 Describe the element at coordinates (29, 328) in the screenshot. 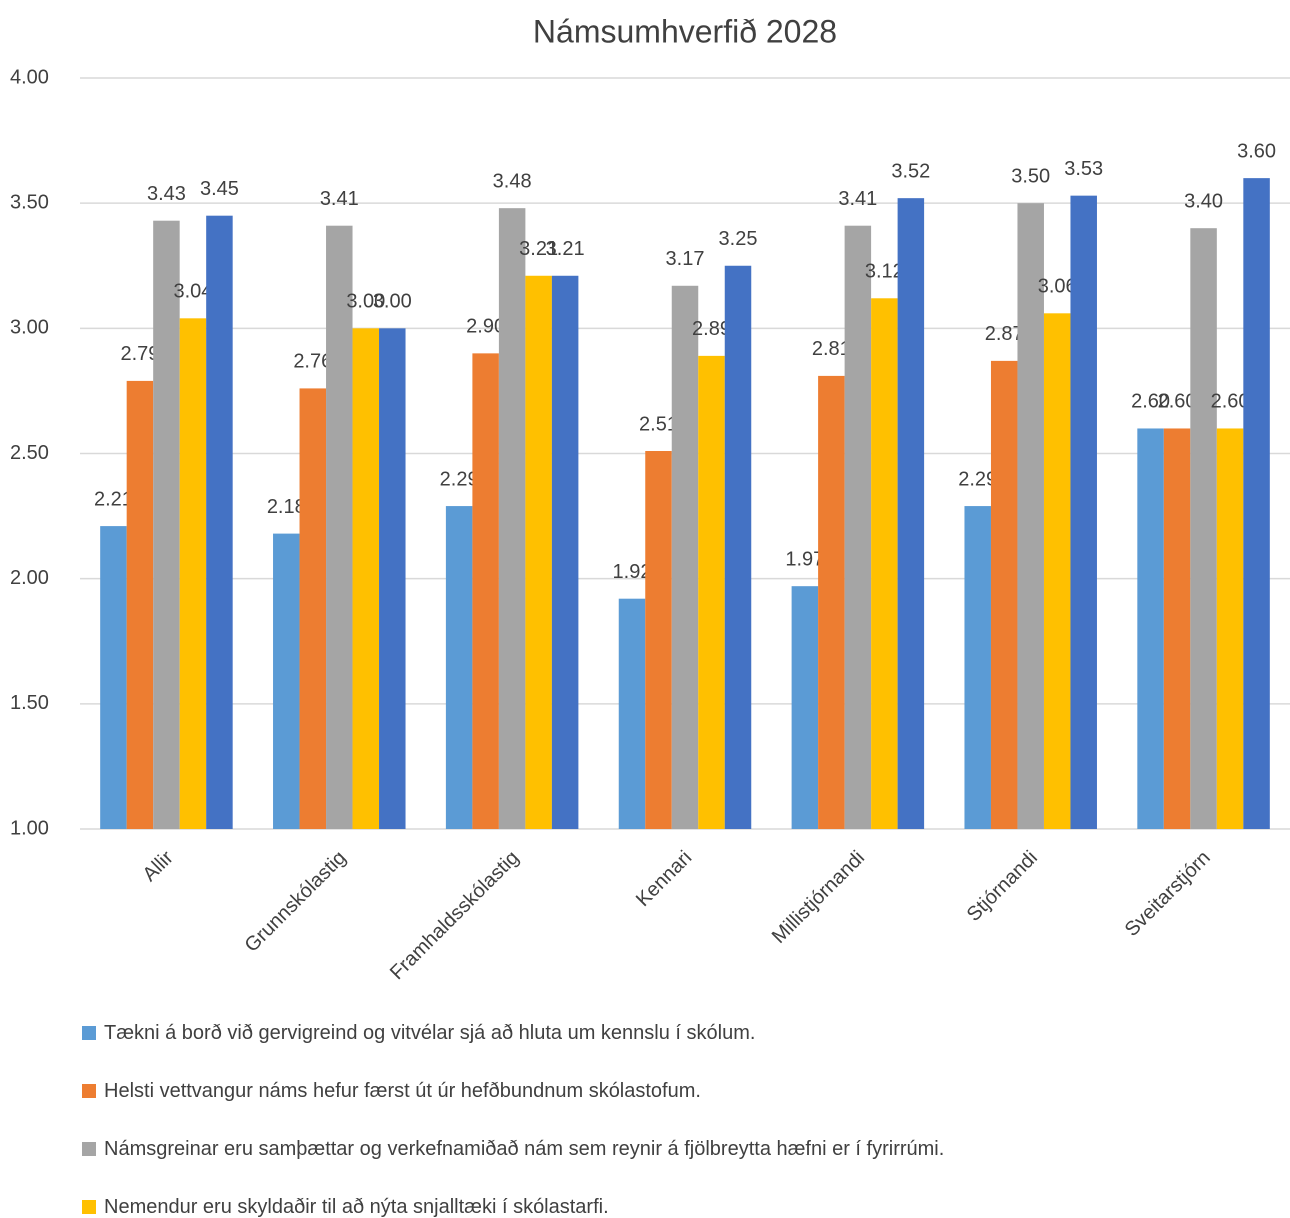

I see `y-tick-label: 3.00` at that location.